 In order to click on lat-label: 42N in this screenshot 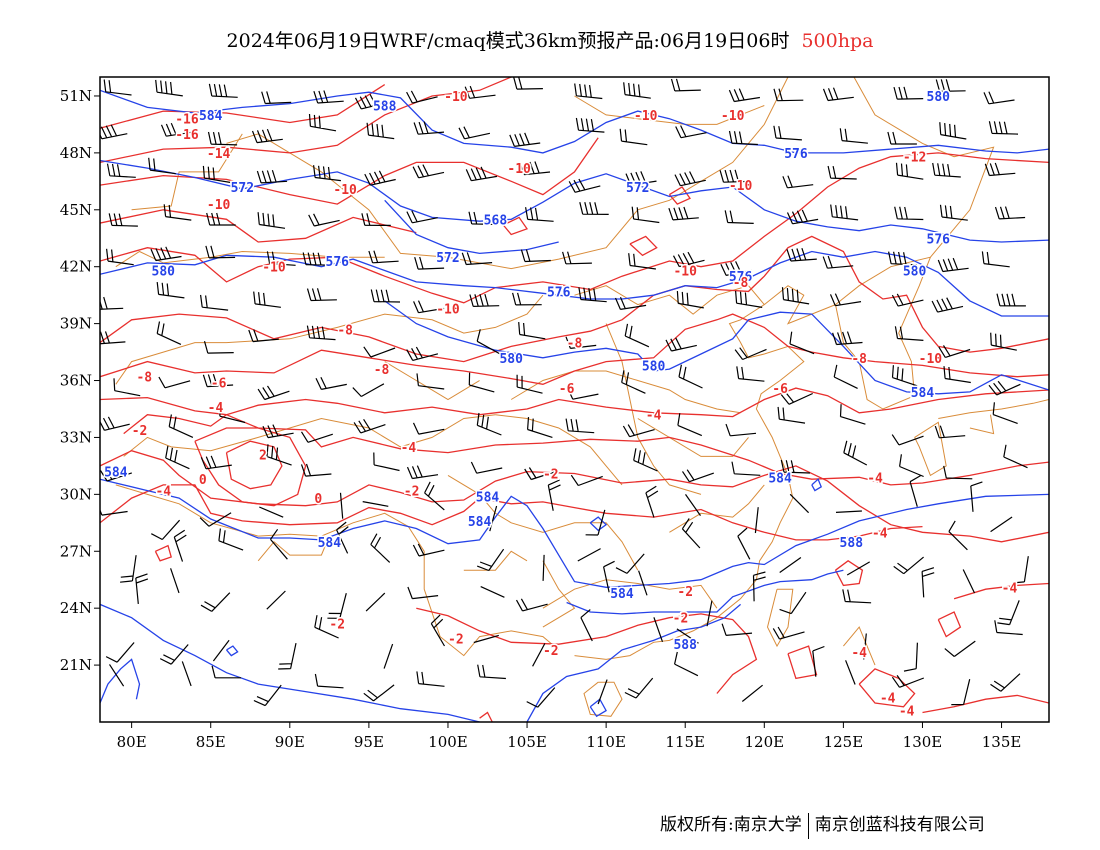, I will do `click(76, 267)`.